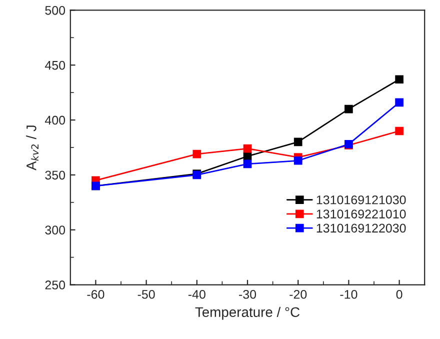 The height and width of the screenshot is (339, 440). Describe the element at coordinates (55, 175) in the screenshot. I see `y-tick-label: 350` at that location.